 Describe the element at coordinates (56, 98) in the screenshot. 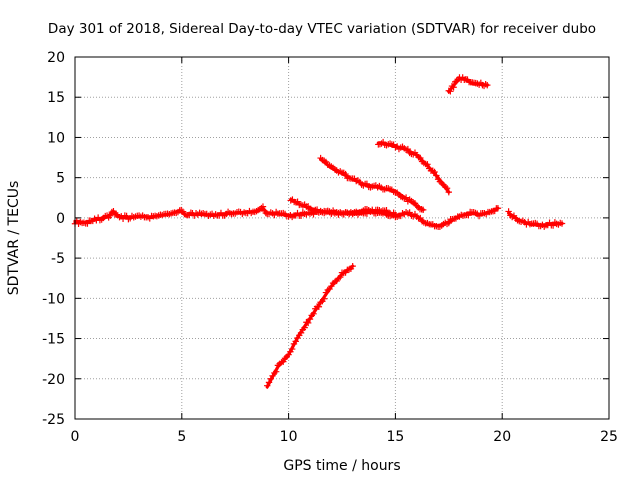

I see `y-tick-label: 15` at that location.